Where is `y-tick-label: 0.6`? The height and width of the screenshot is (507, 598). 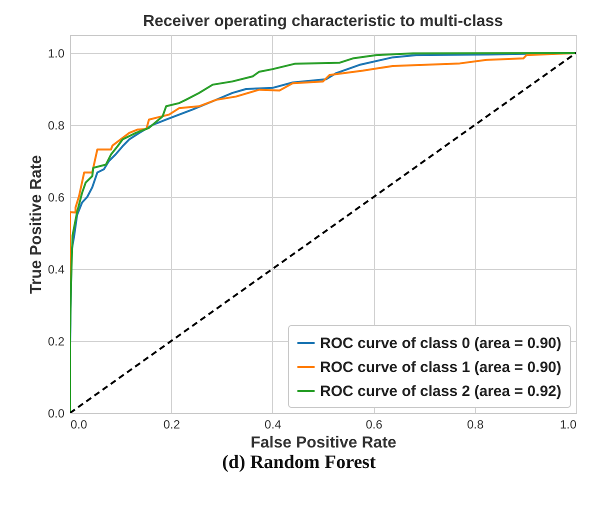 y-tick-label: 0.6 is located at coordinates (56, 197).